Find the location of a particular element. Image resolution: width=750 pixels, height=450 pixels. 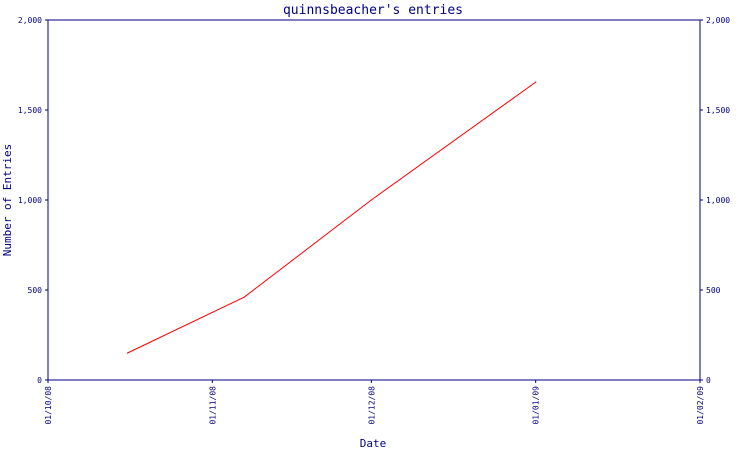

y-tick-label-left: 1,500 is located at coordinates (30, 110).